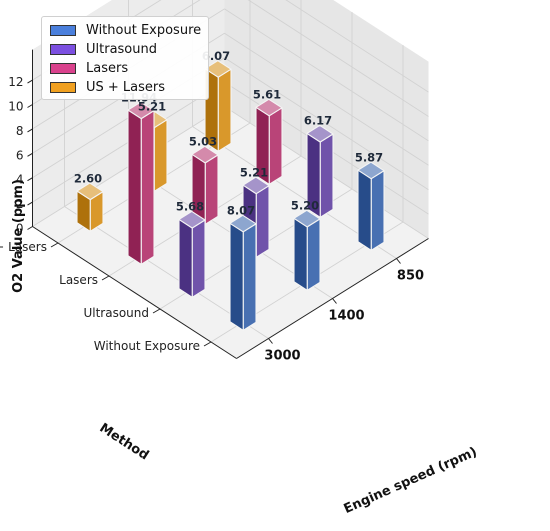 The height and width of the screenshot is (531, 550). I want to click on bar-value-label: 5.68, so click(190, 207).